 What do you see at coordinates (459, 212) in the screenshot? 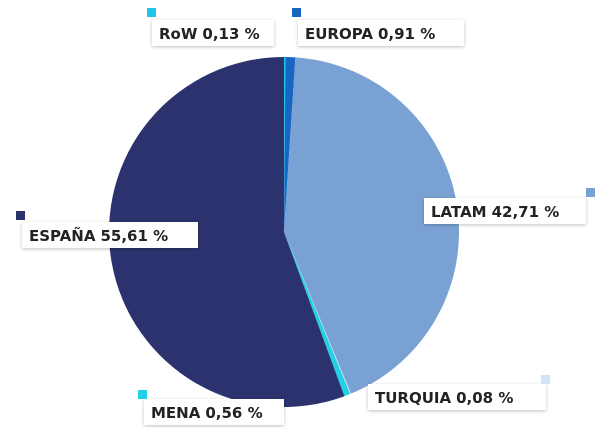
I see `category-name: LATAM` at bounding box center [459, 212].